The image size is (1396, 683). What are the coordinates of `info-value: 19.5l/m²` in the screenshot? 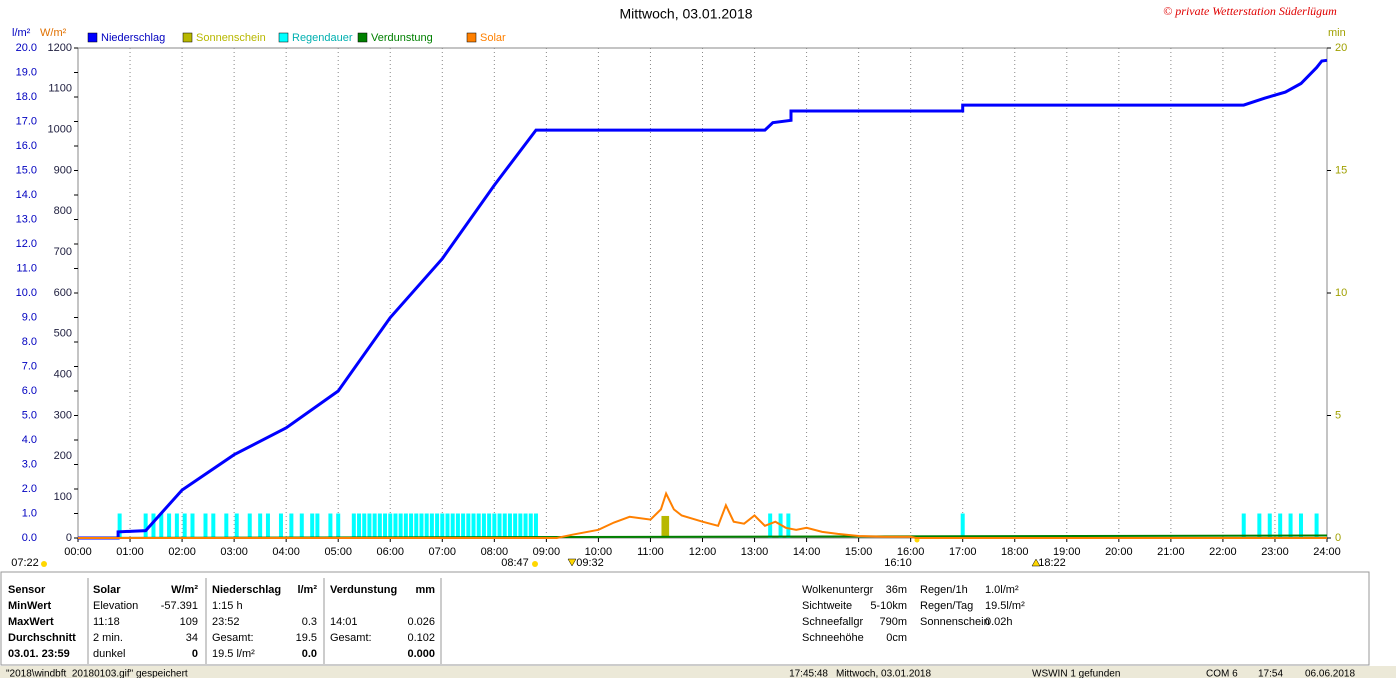 It's located at (1005, 606).